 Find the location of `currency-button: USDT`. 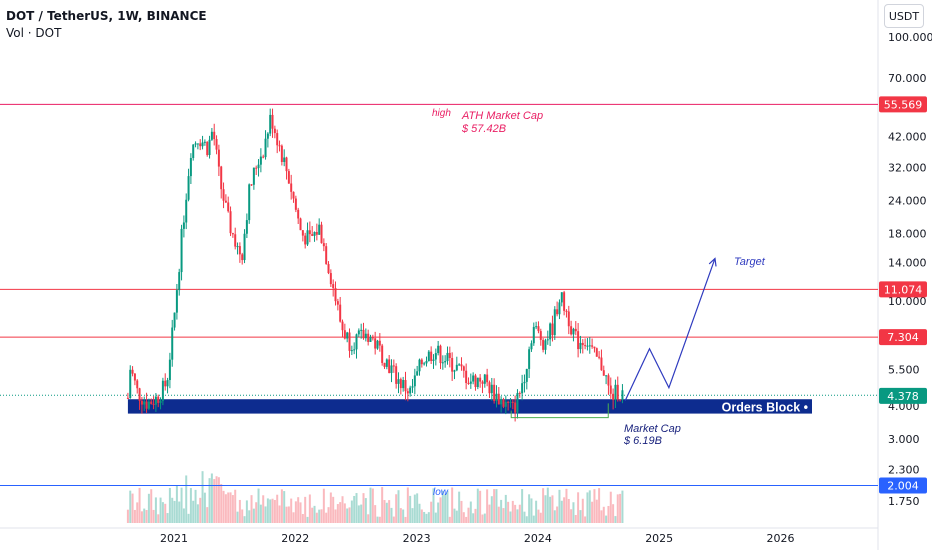

currency-button: USDT is located at coordinates (904, 16).